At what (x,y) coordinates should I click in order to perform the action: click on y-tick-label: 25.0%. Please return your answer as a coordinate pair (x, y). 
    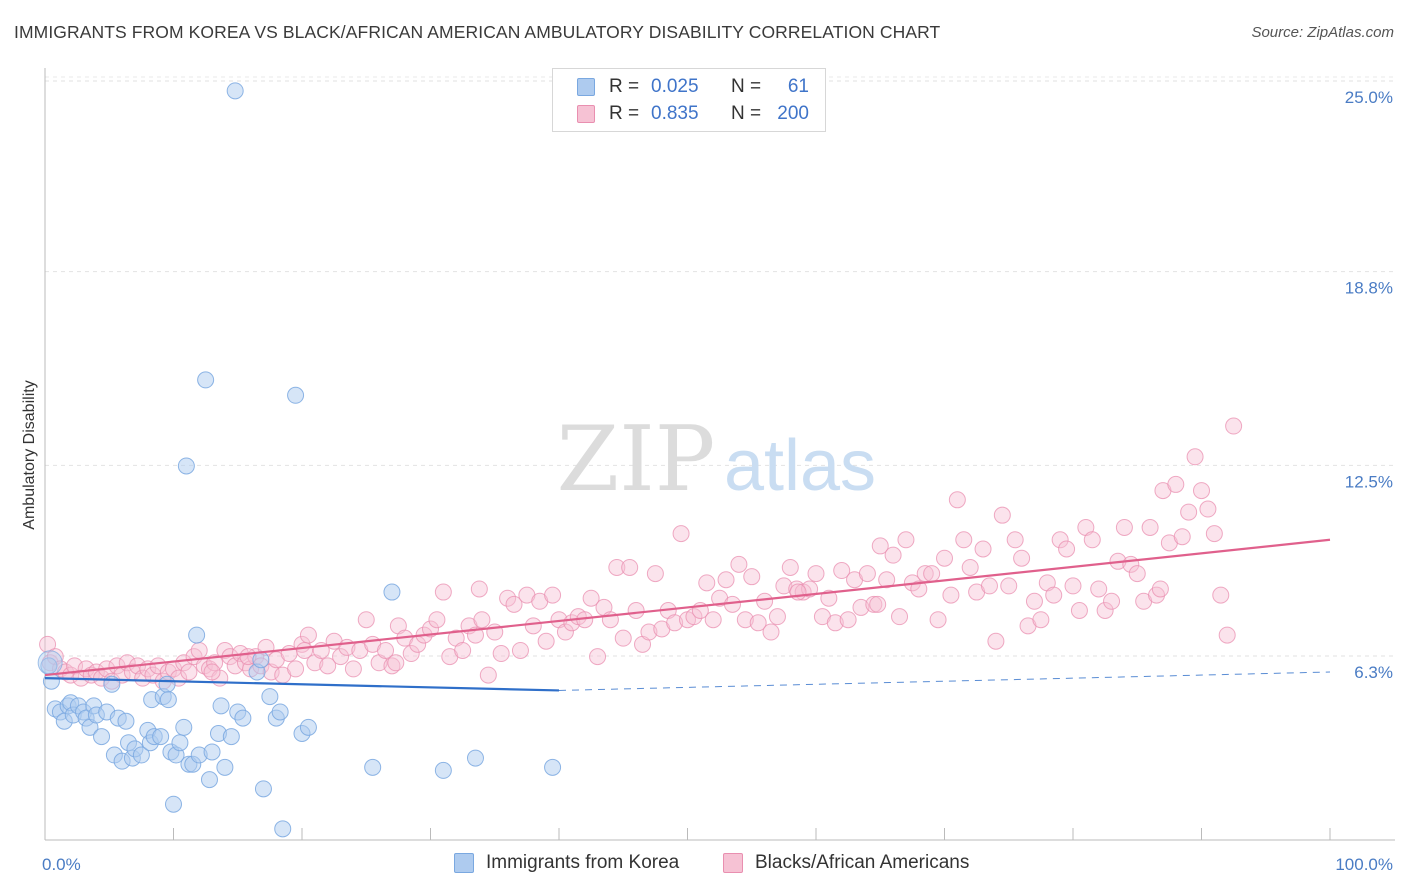
    Looking at the image, I should click on (1369, 97).